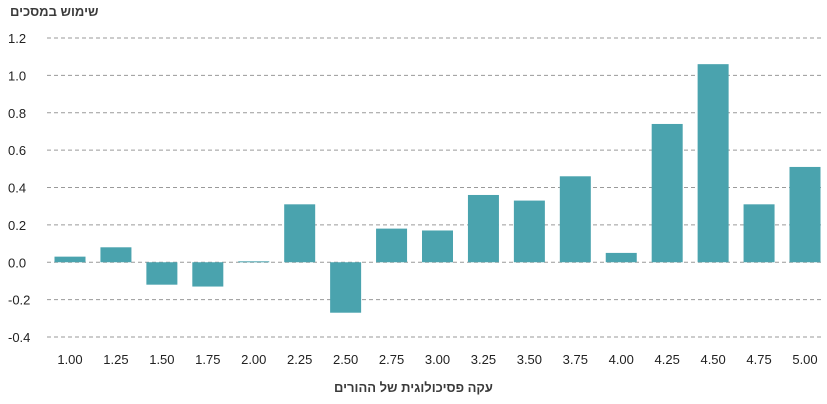  Describe the element at coordinates (346, 287) in the screenshot. I see `bar-2.50` at that location.